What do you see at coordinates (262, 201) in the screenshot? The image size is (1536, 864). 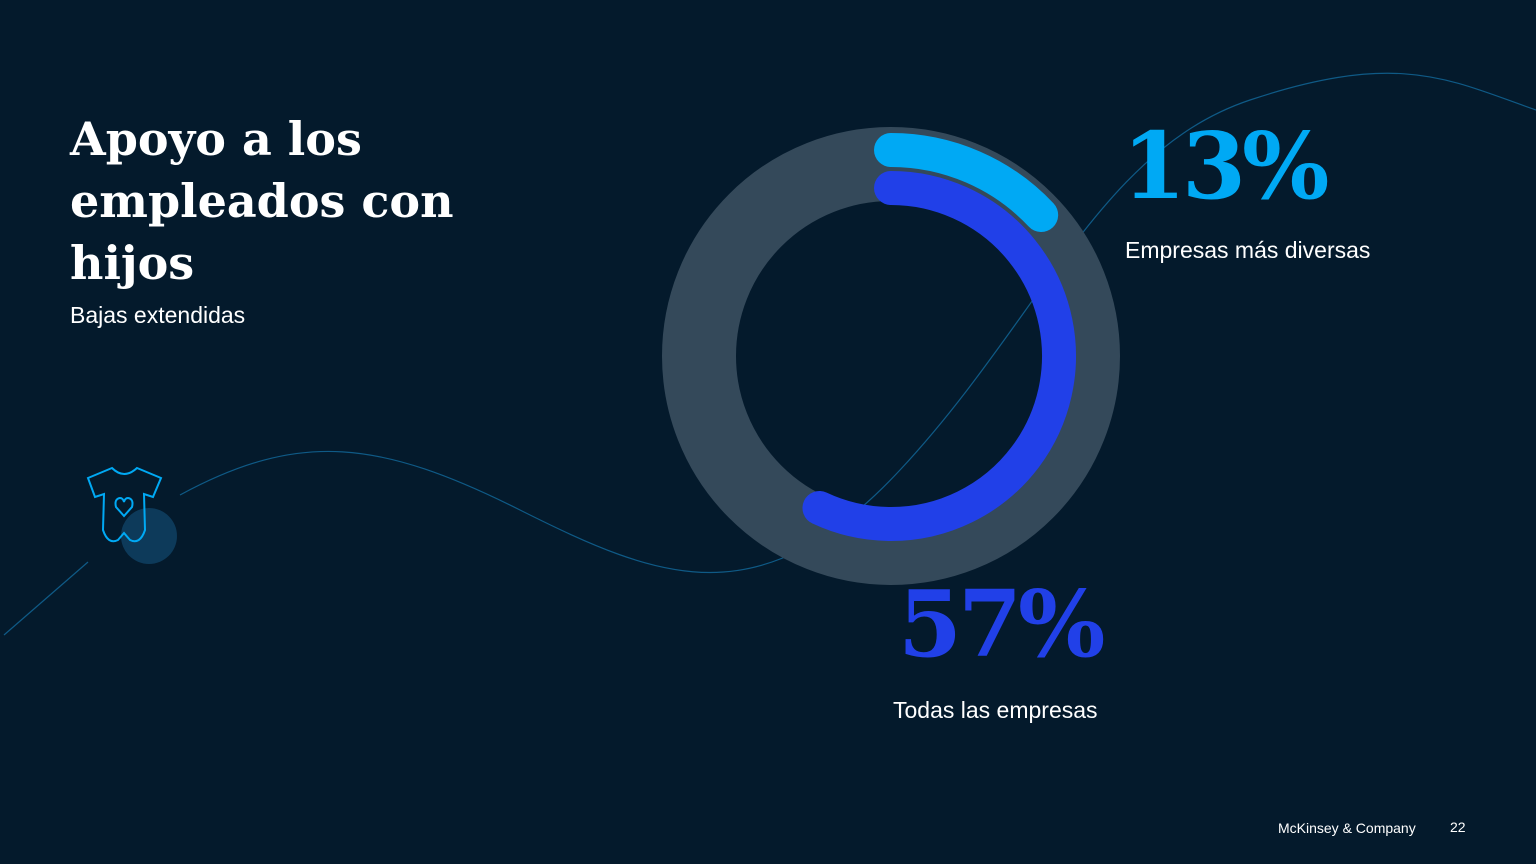 I see `title: Apoyo a los empleados con hijos` at bounding box center [262, 201].